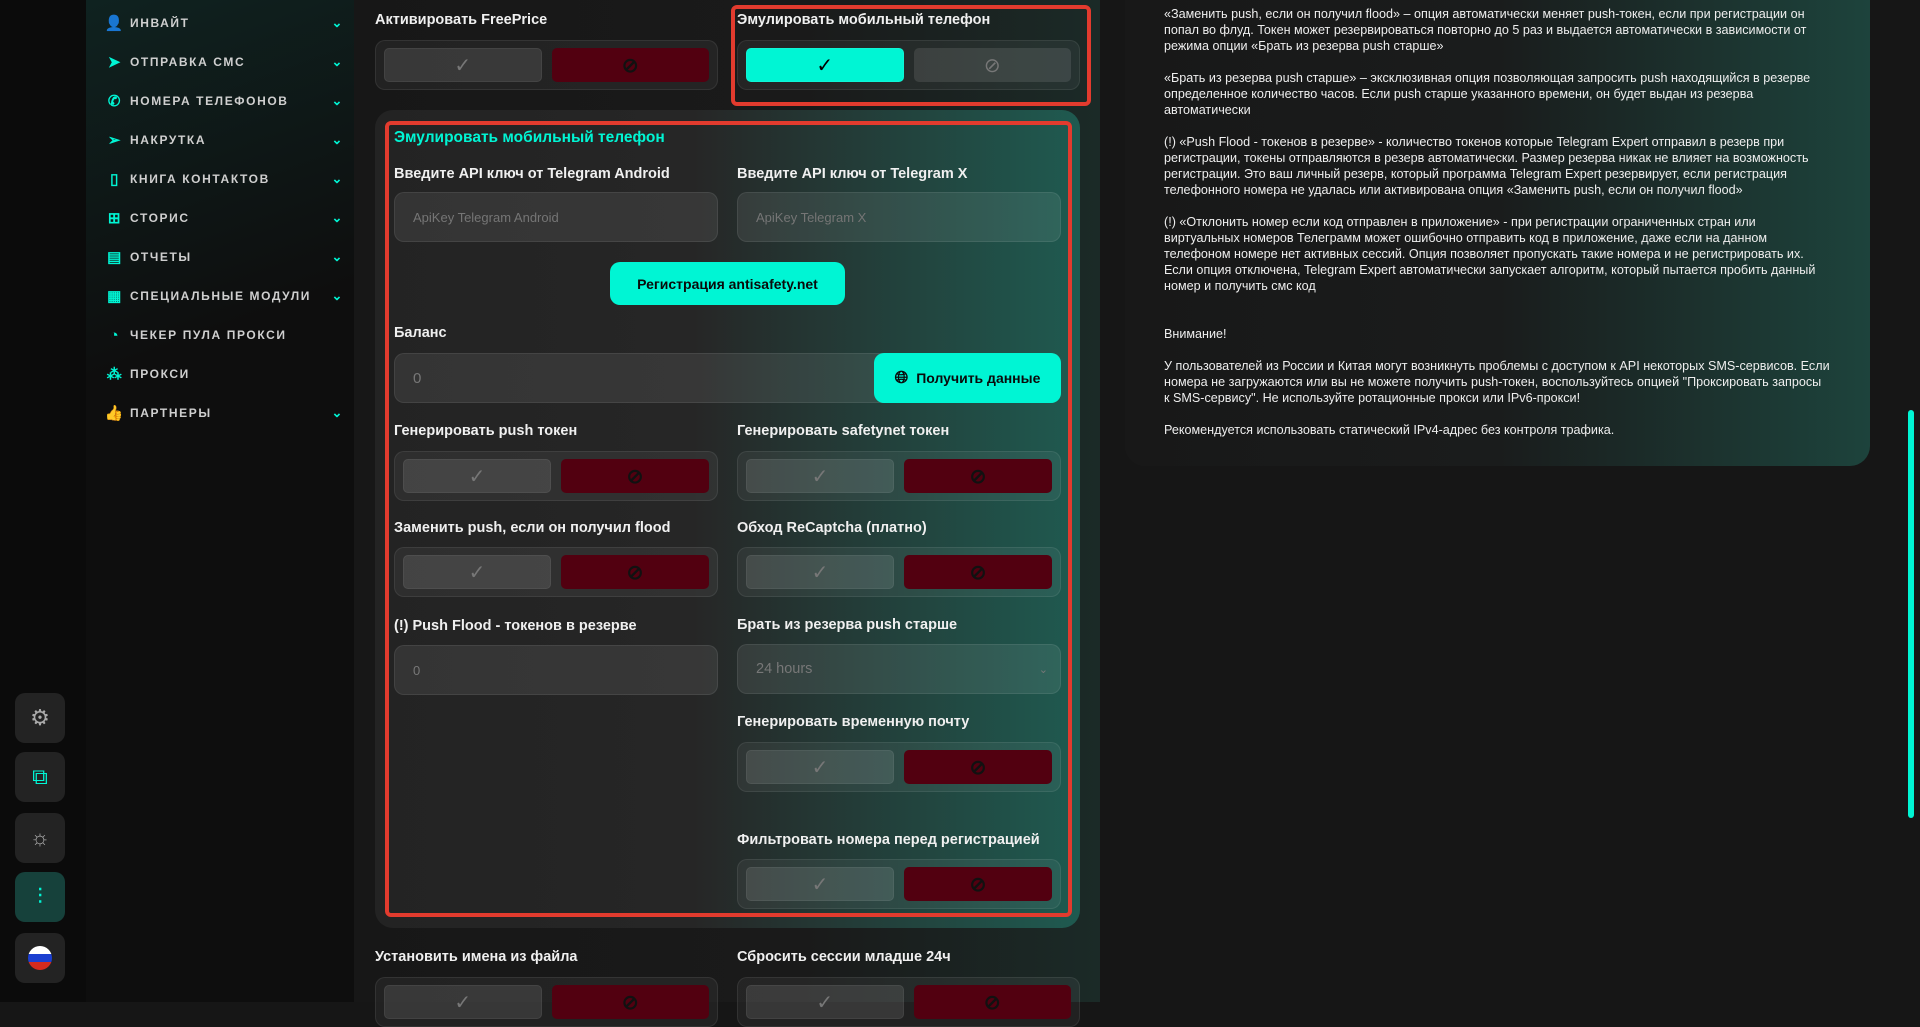 Image resolution: width=1920 pixels, height=1027 pixels. What do you see at coordinates (224, 62) in the screenshot?
I see `nav-item: ➤ ОТПРАВКА СМС ⌄` at bounding box center [224, 62].